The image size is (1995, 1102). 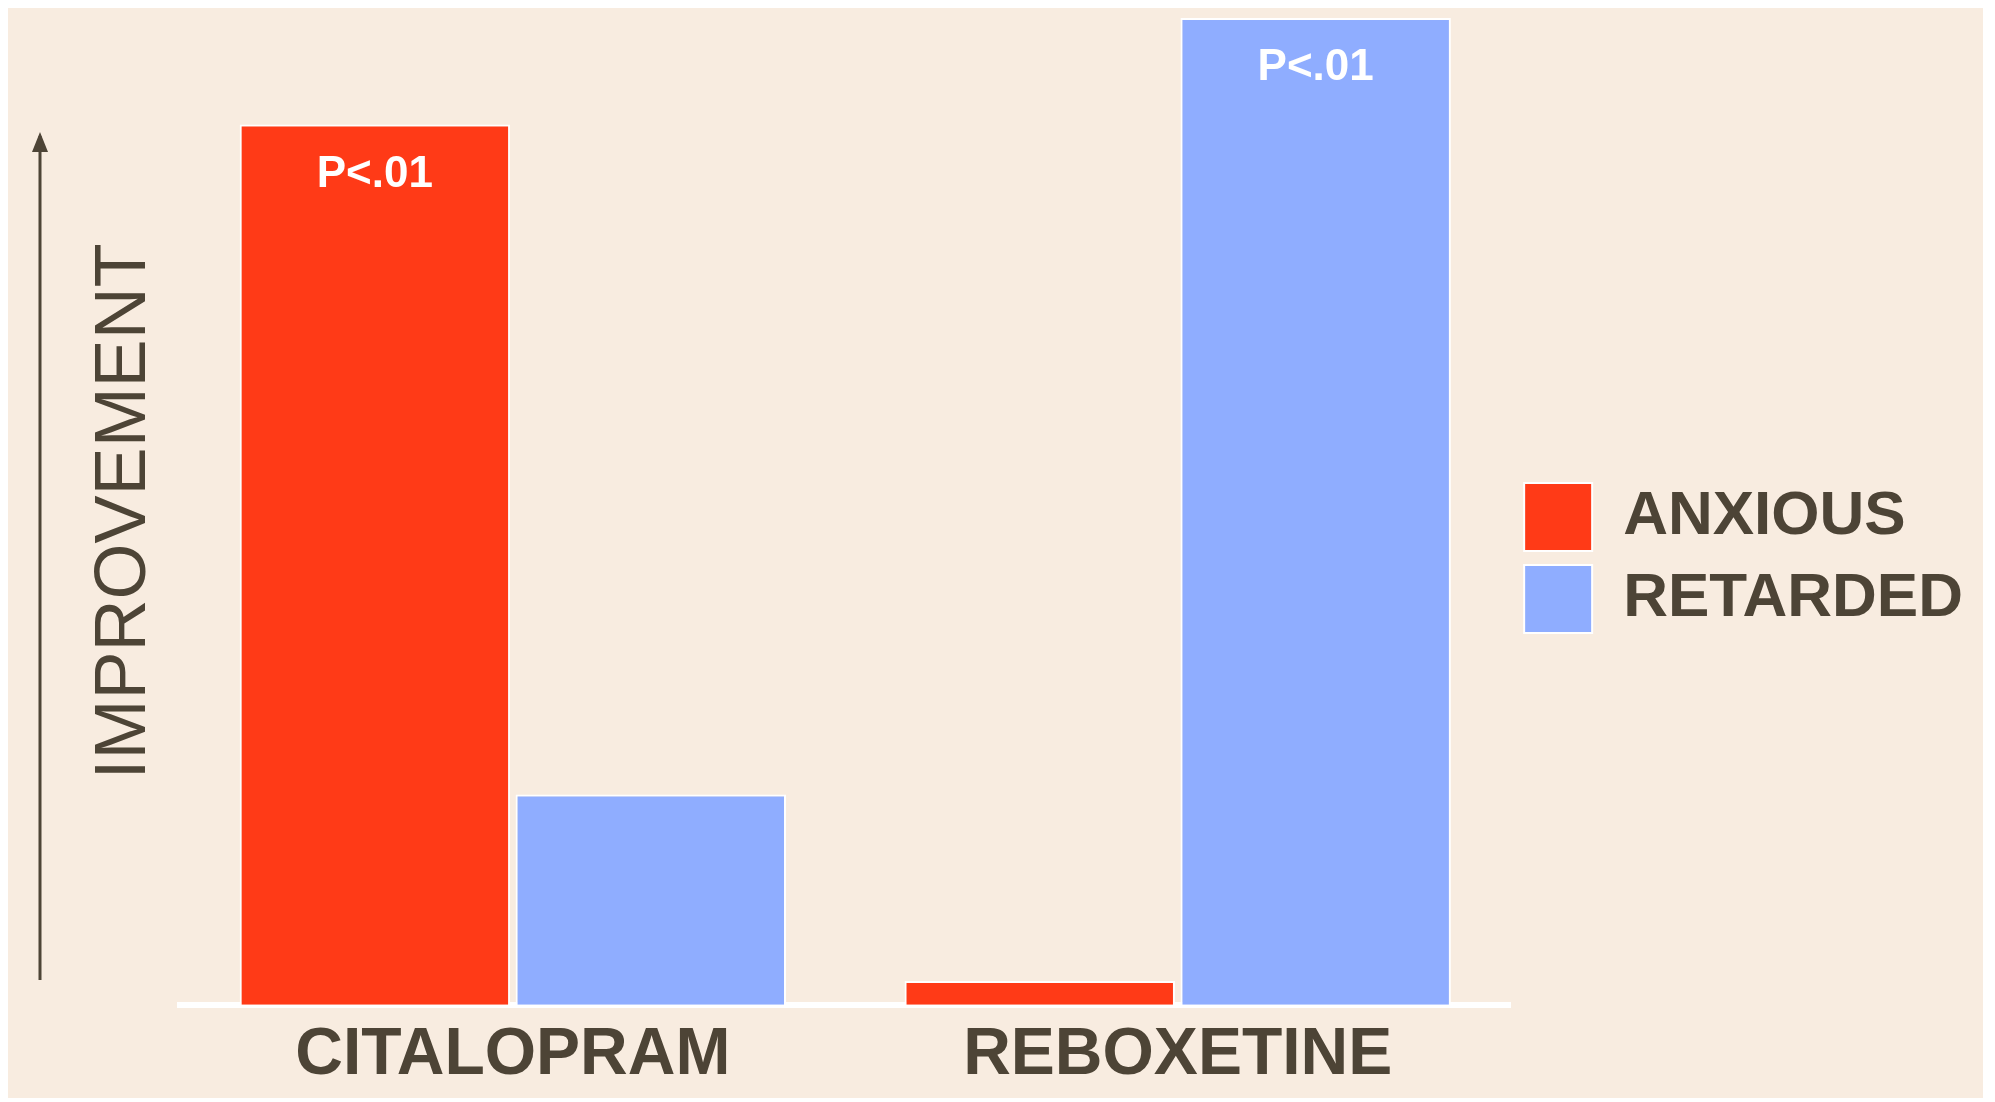 What do you see at coordinates (1764, 513) in the screenshot?
I see `legend-label: ANXIOUS` at bounding box center [1764, 513].